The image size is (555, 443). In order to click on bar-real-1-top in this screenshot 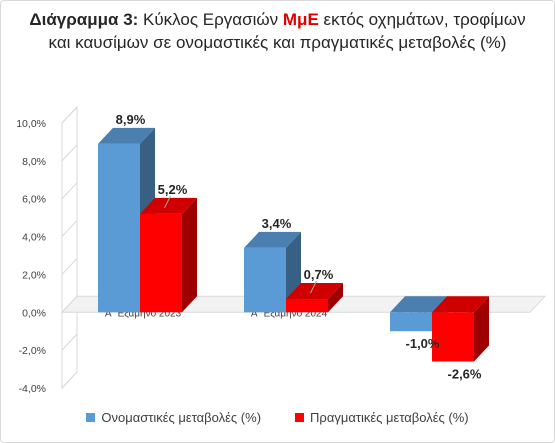, I will do `click(314, 291)`.